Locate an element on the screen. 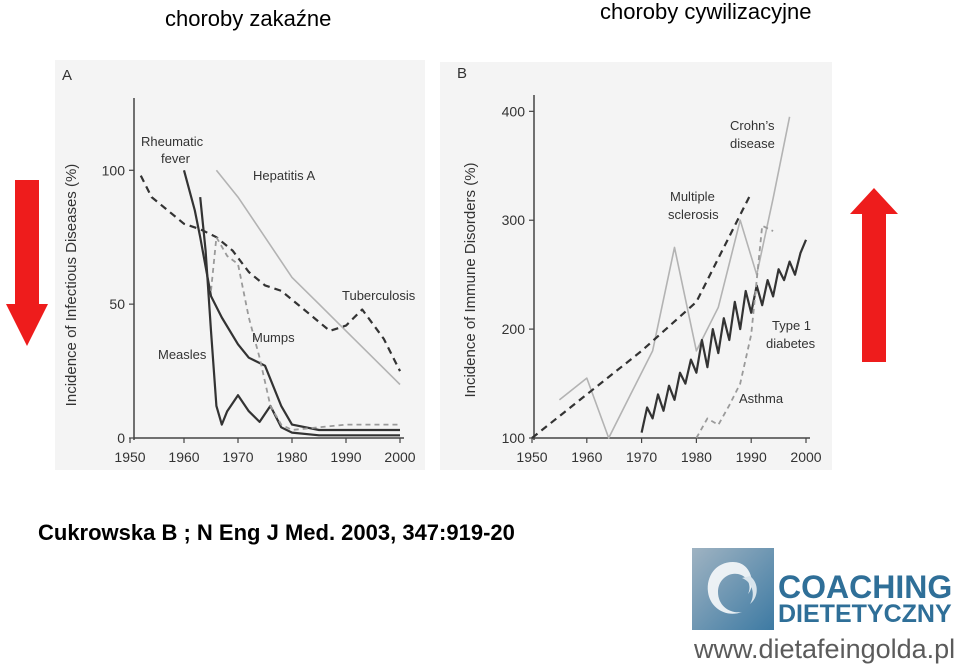 This screenshot has height=665, width=960. left-header-title: choroby zakaźne is located at coordinates (248, 18).